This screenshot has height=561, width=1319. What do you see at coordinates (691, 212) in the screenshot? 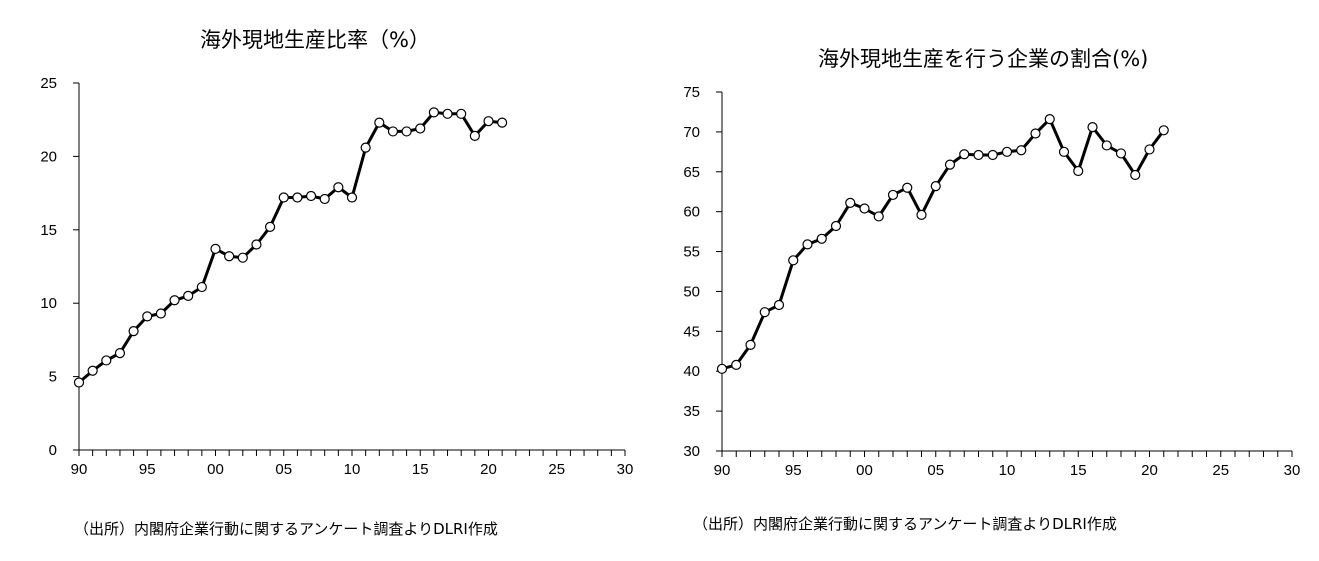
I see `y-tick-label: 60` at bounding box center [691, 212].